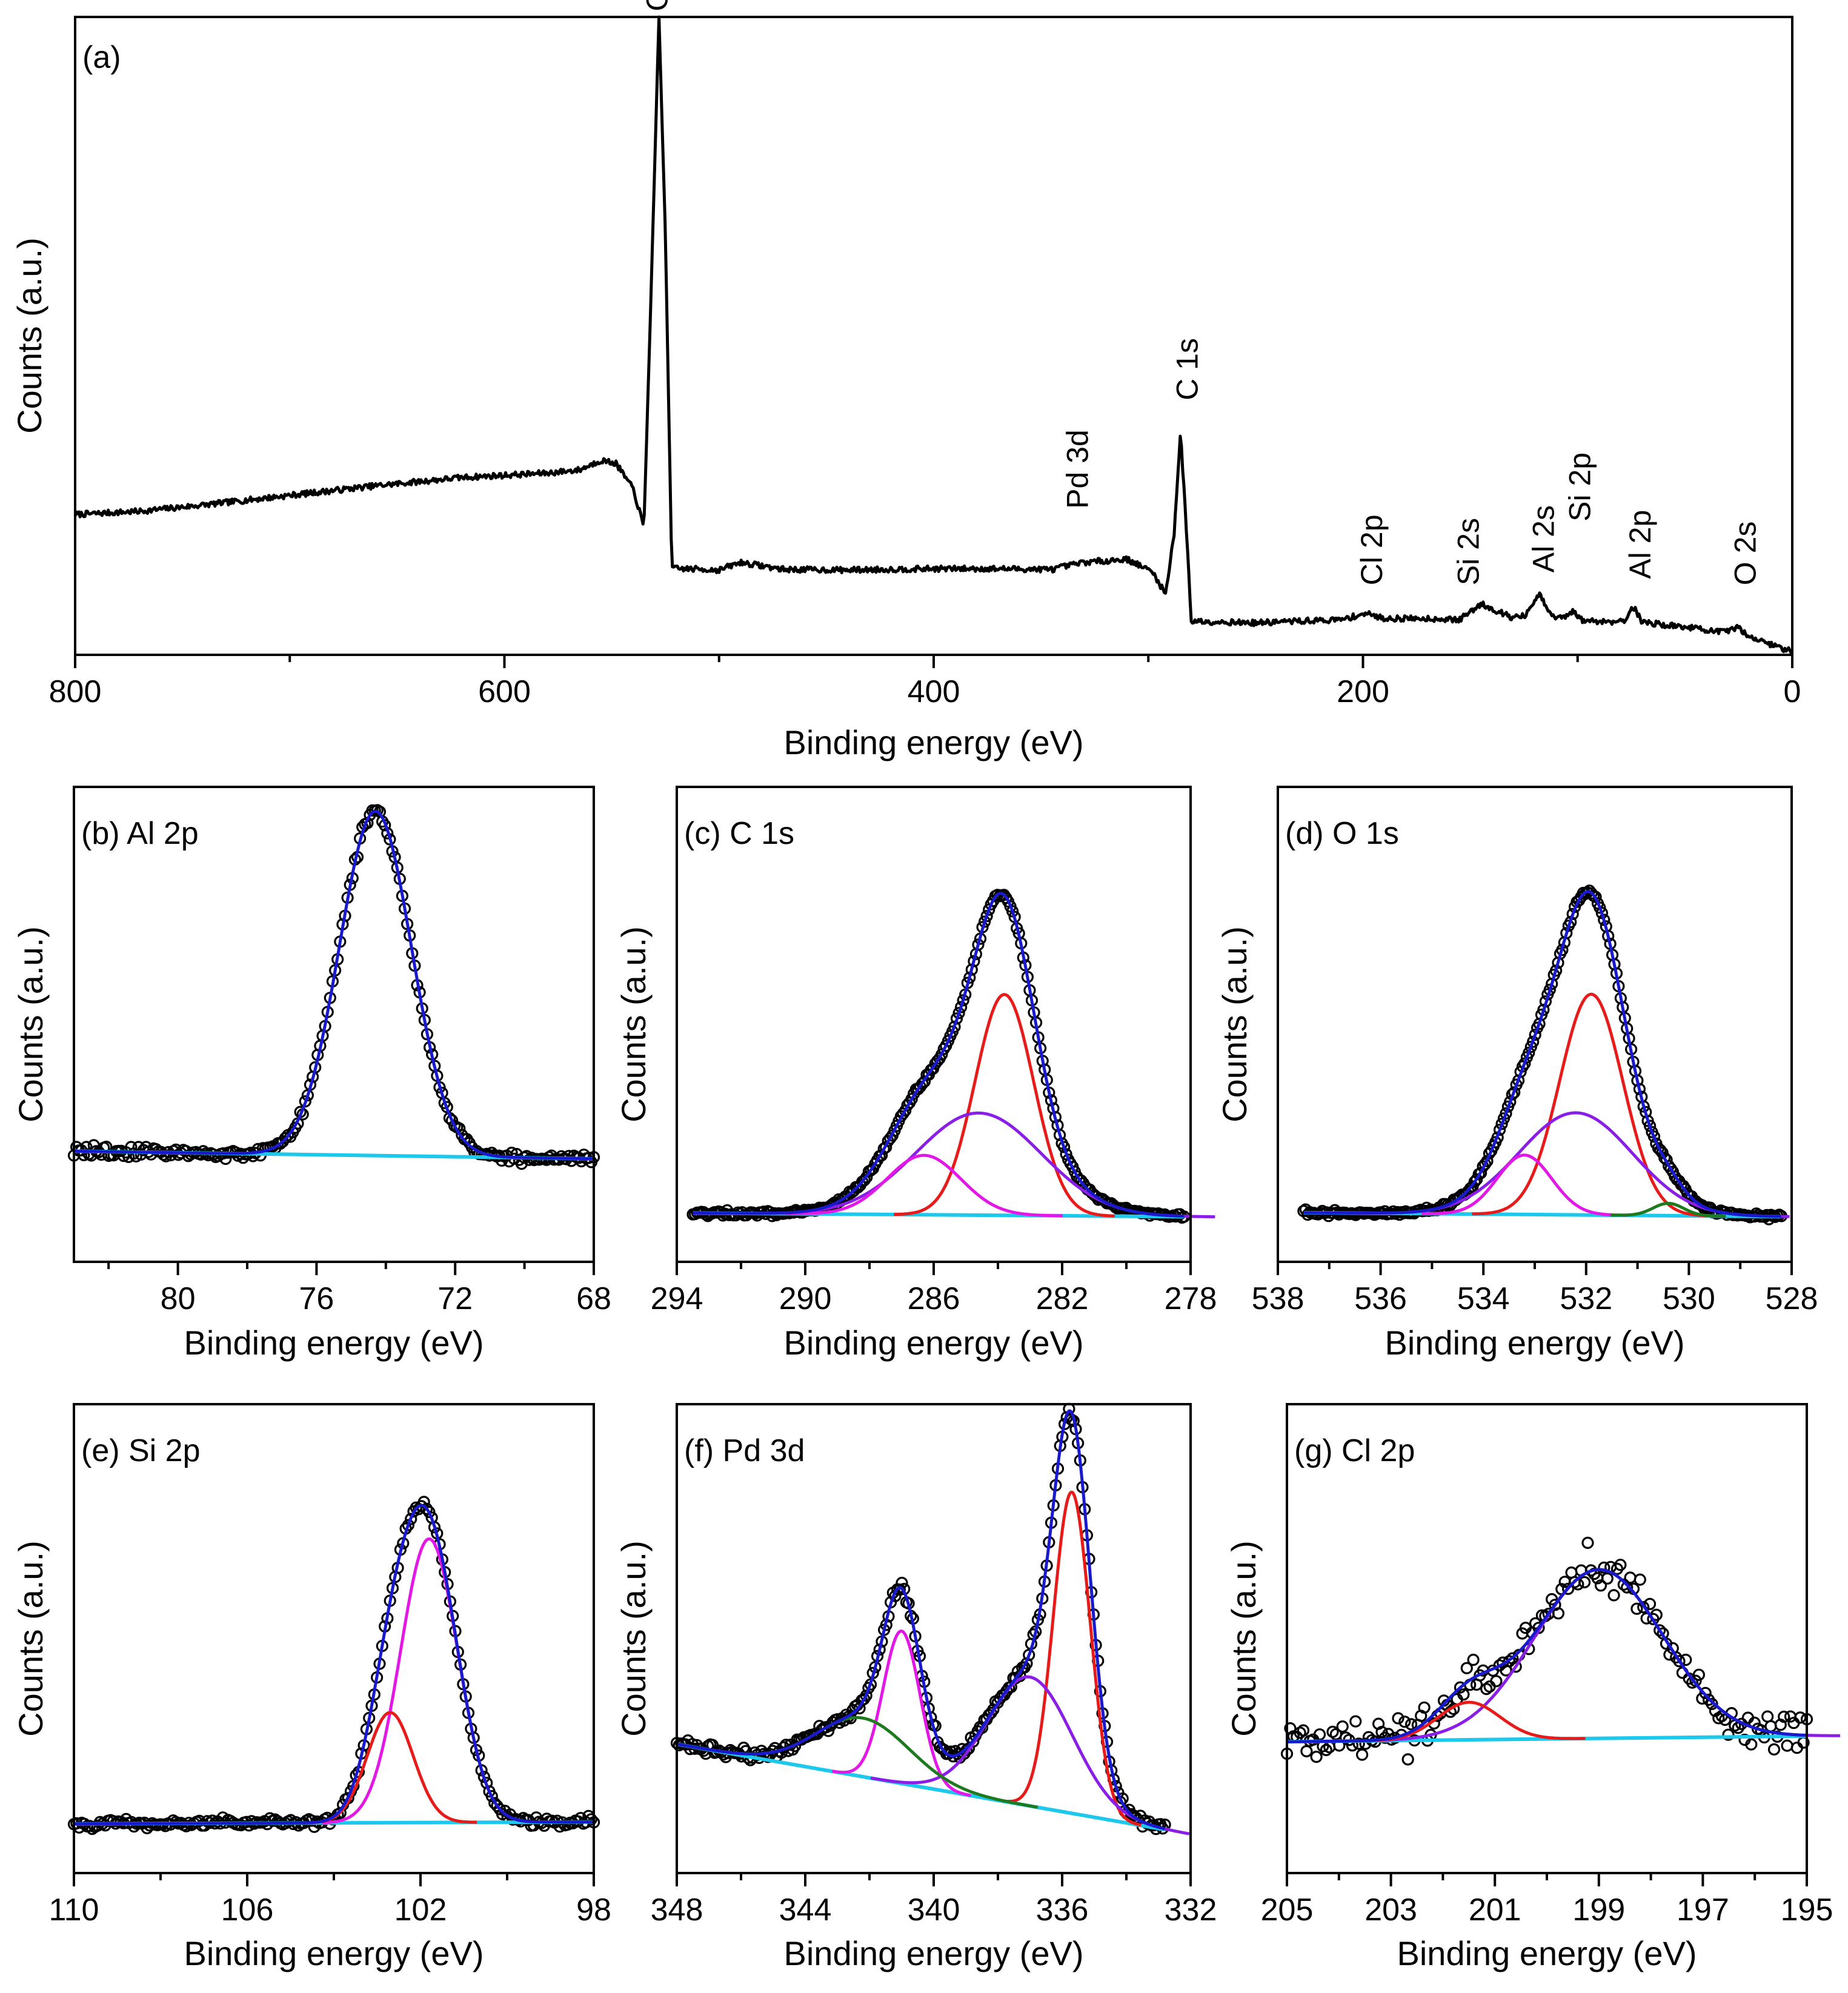 The image size is (1848, 1993). I want to click on panel-b-ticks: 80 76 72 68, so click(359, 1289).